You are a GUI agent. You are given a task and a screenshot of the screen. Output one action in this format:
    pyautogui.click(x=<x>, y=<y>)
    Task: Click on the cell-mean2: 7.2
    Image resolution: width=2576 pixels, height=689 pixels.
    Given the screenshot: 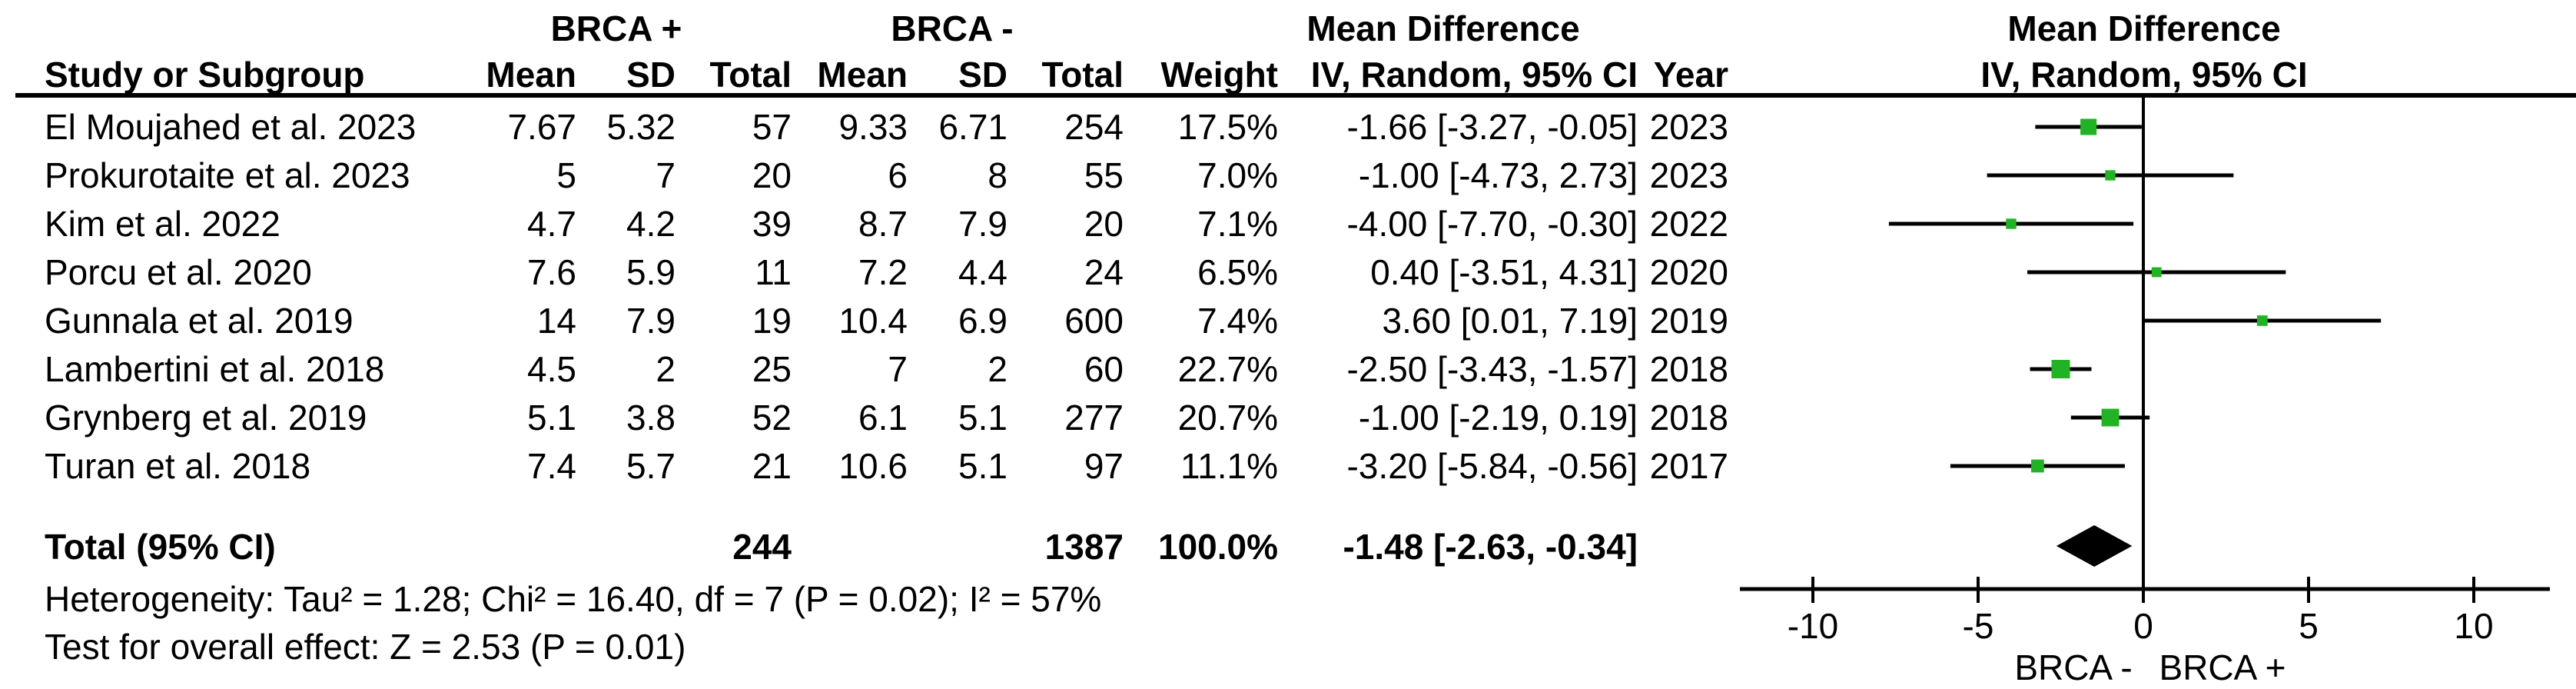 What is the action you would take?
    pyautogui.click(x=883, y=271)
    